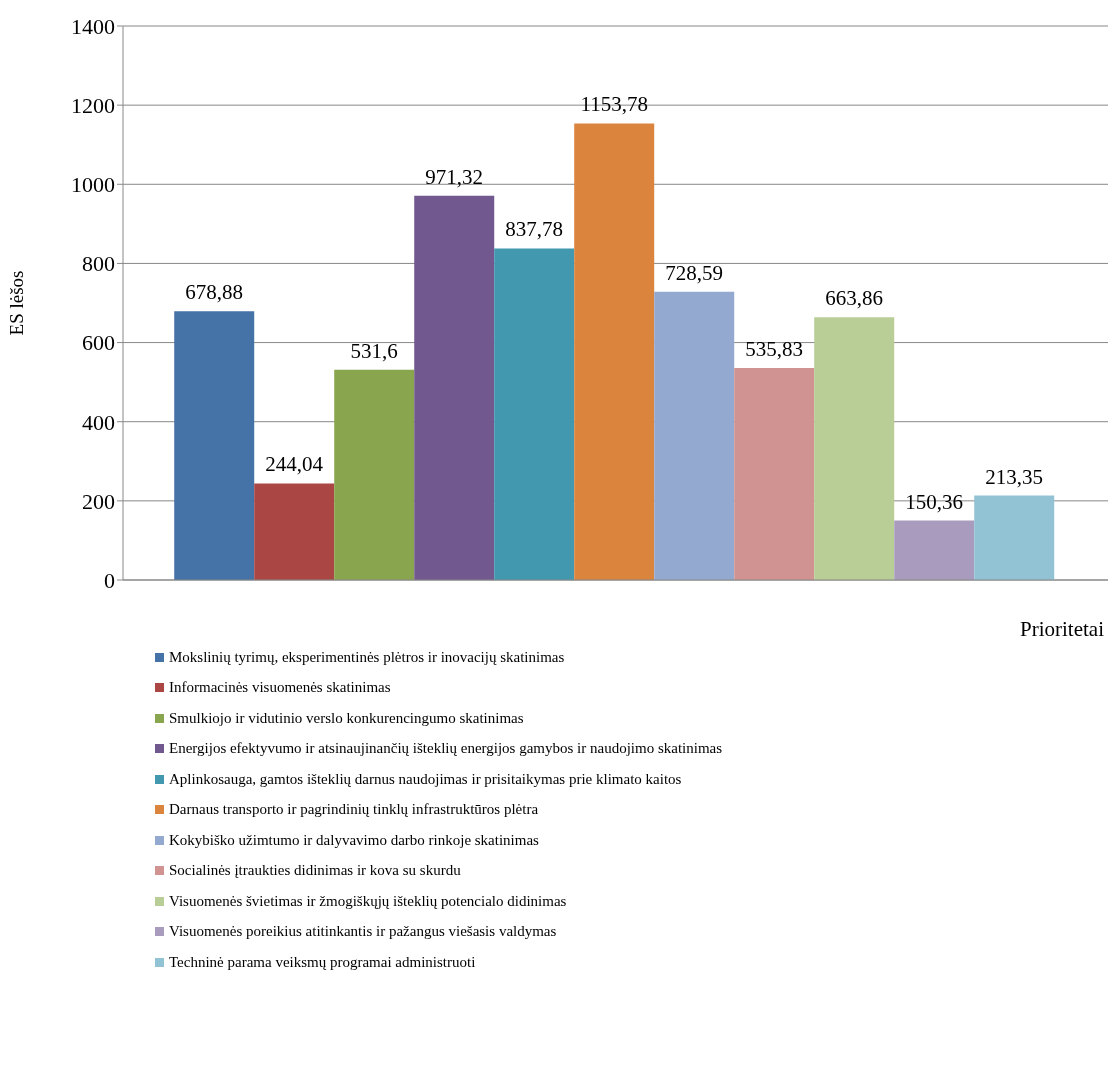 Image resolution: width=1120 pixels, height=1079 pixels. Describe the element at coordinates (346, 718) in the screenshot. I see `legend-label: Smulkiojo ir vidutinio verslo konkurencingumo skatinimas` at that location.